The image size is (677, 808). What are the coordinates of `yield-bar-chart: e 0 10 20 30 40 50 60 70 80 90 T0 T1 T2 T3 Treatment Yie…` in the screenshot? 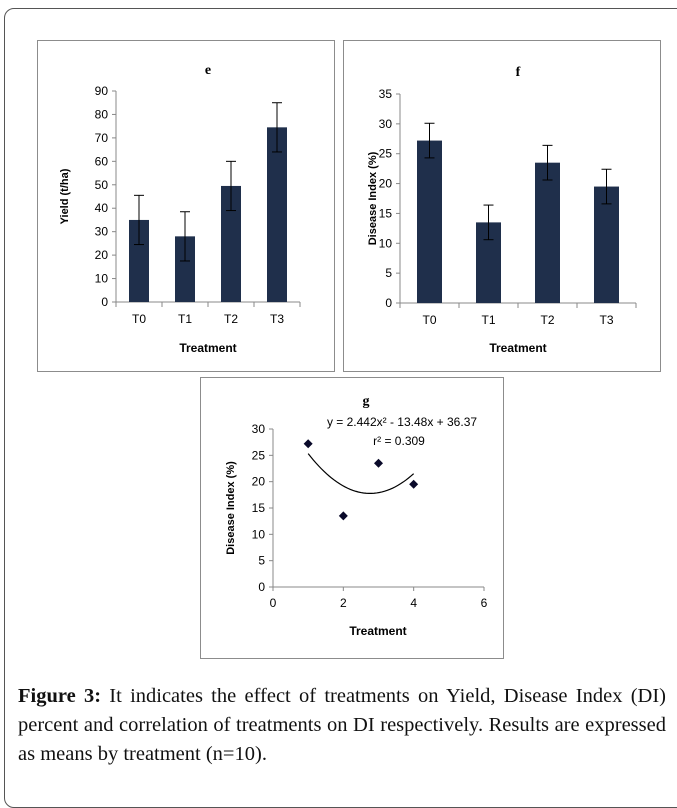 It's located at (180, 209).